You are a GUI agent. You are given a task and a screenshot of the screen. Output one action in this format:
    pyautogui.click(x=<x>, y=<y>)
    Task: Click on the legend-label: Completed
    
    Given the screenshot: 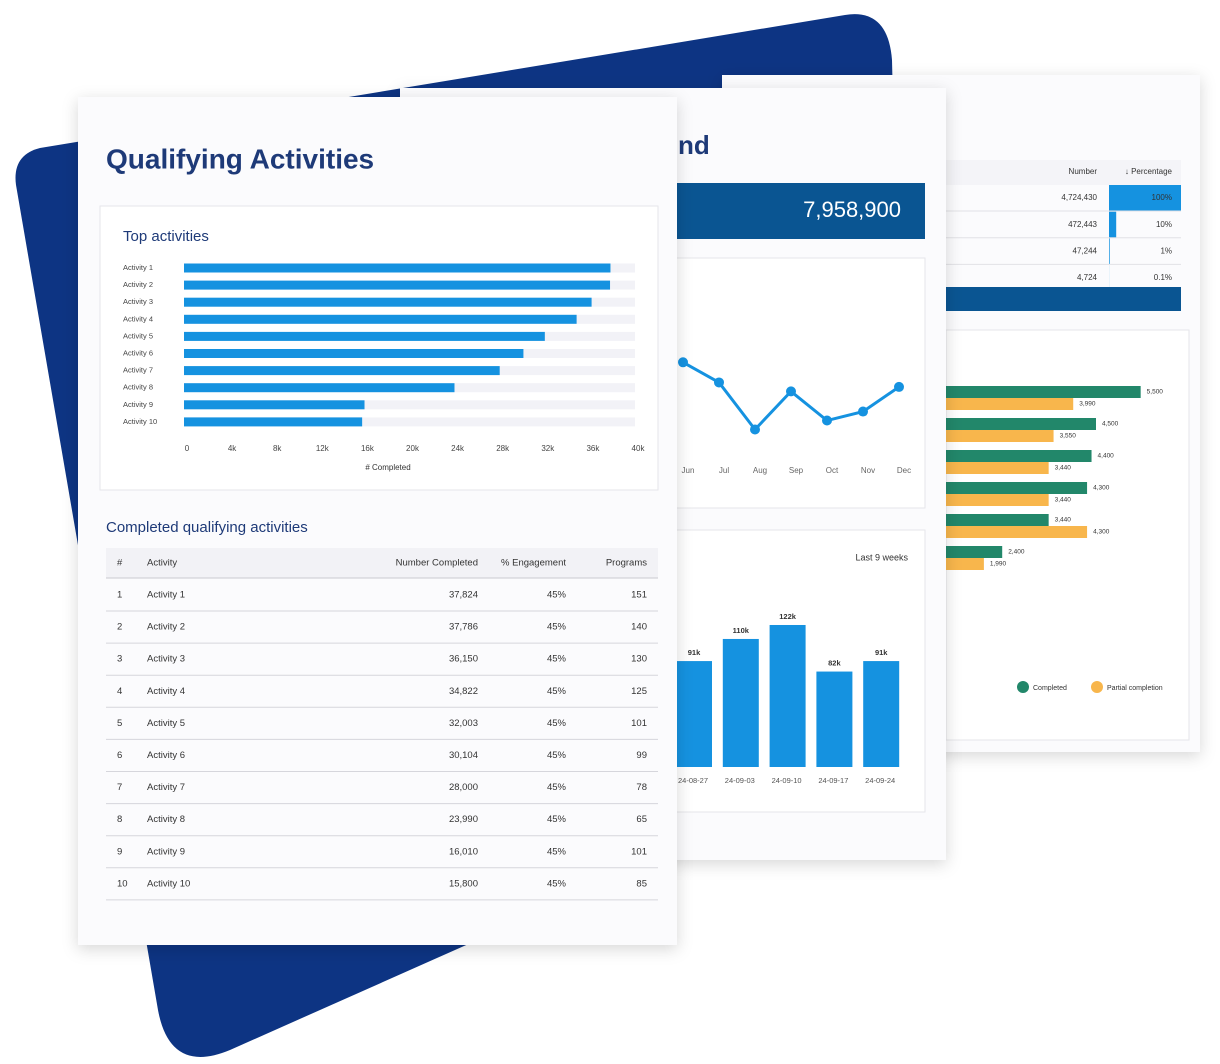 What is the action you would take?
    pyautogui.click(x=1050, y=688)
    